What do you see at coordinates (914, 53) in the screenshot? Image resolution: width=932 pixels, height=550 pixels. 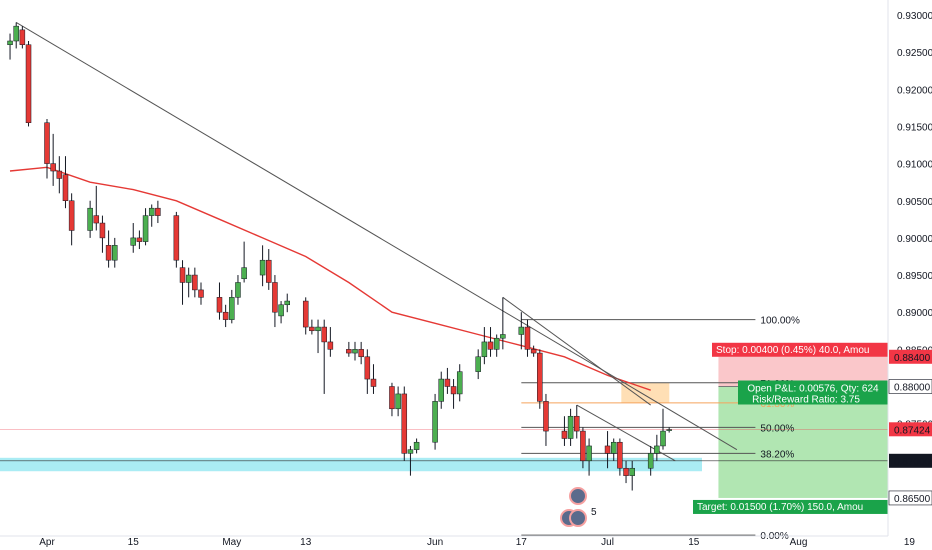 I see `price-tick-label: 0.92500` at bounding box center [914, 53].